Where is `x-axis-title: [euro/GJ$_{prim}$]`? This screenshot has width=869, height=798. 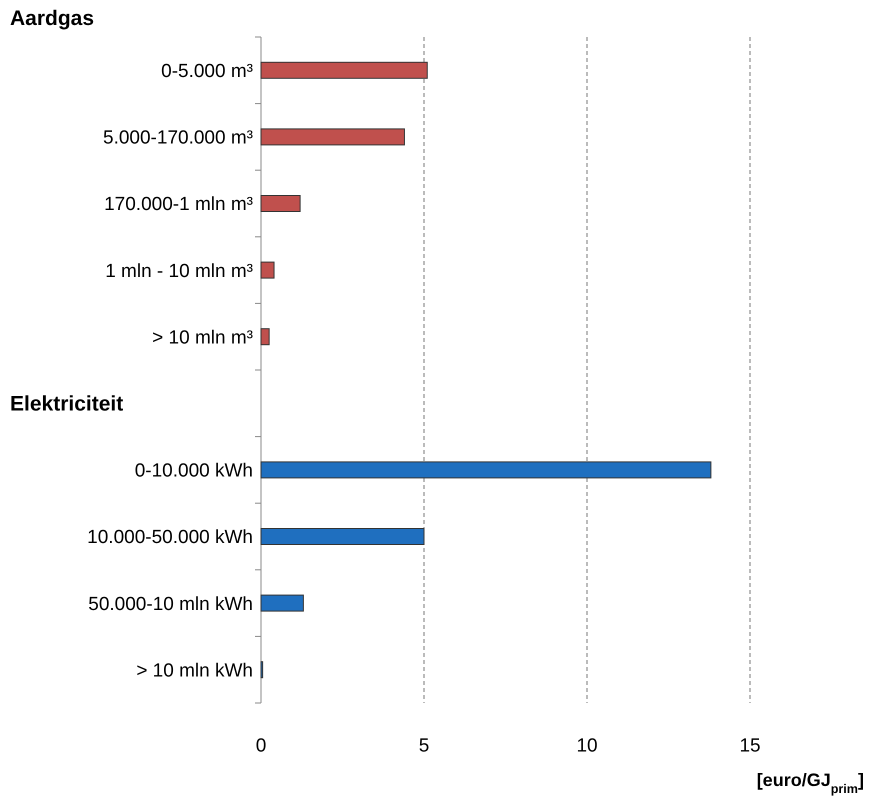
x-axis-title: [euro/GJ$_{prim}$] is located at coordinates (810, 783).